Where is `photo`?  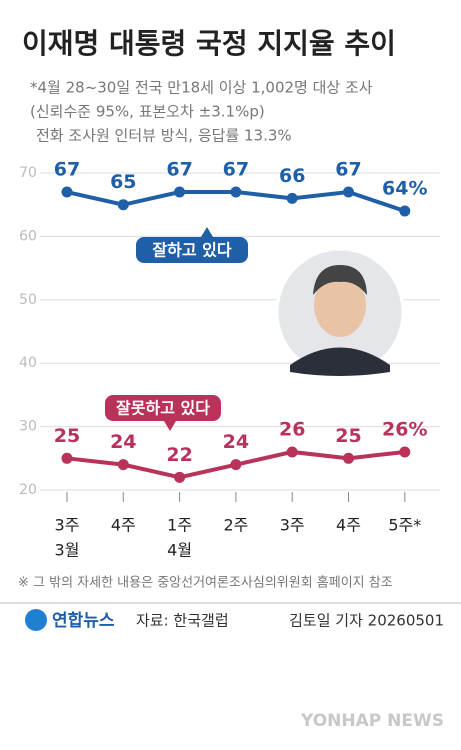 photo is located at coordinates (340, 312).